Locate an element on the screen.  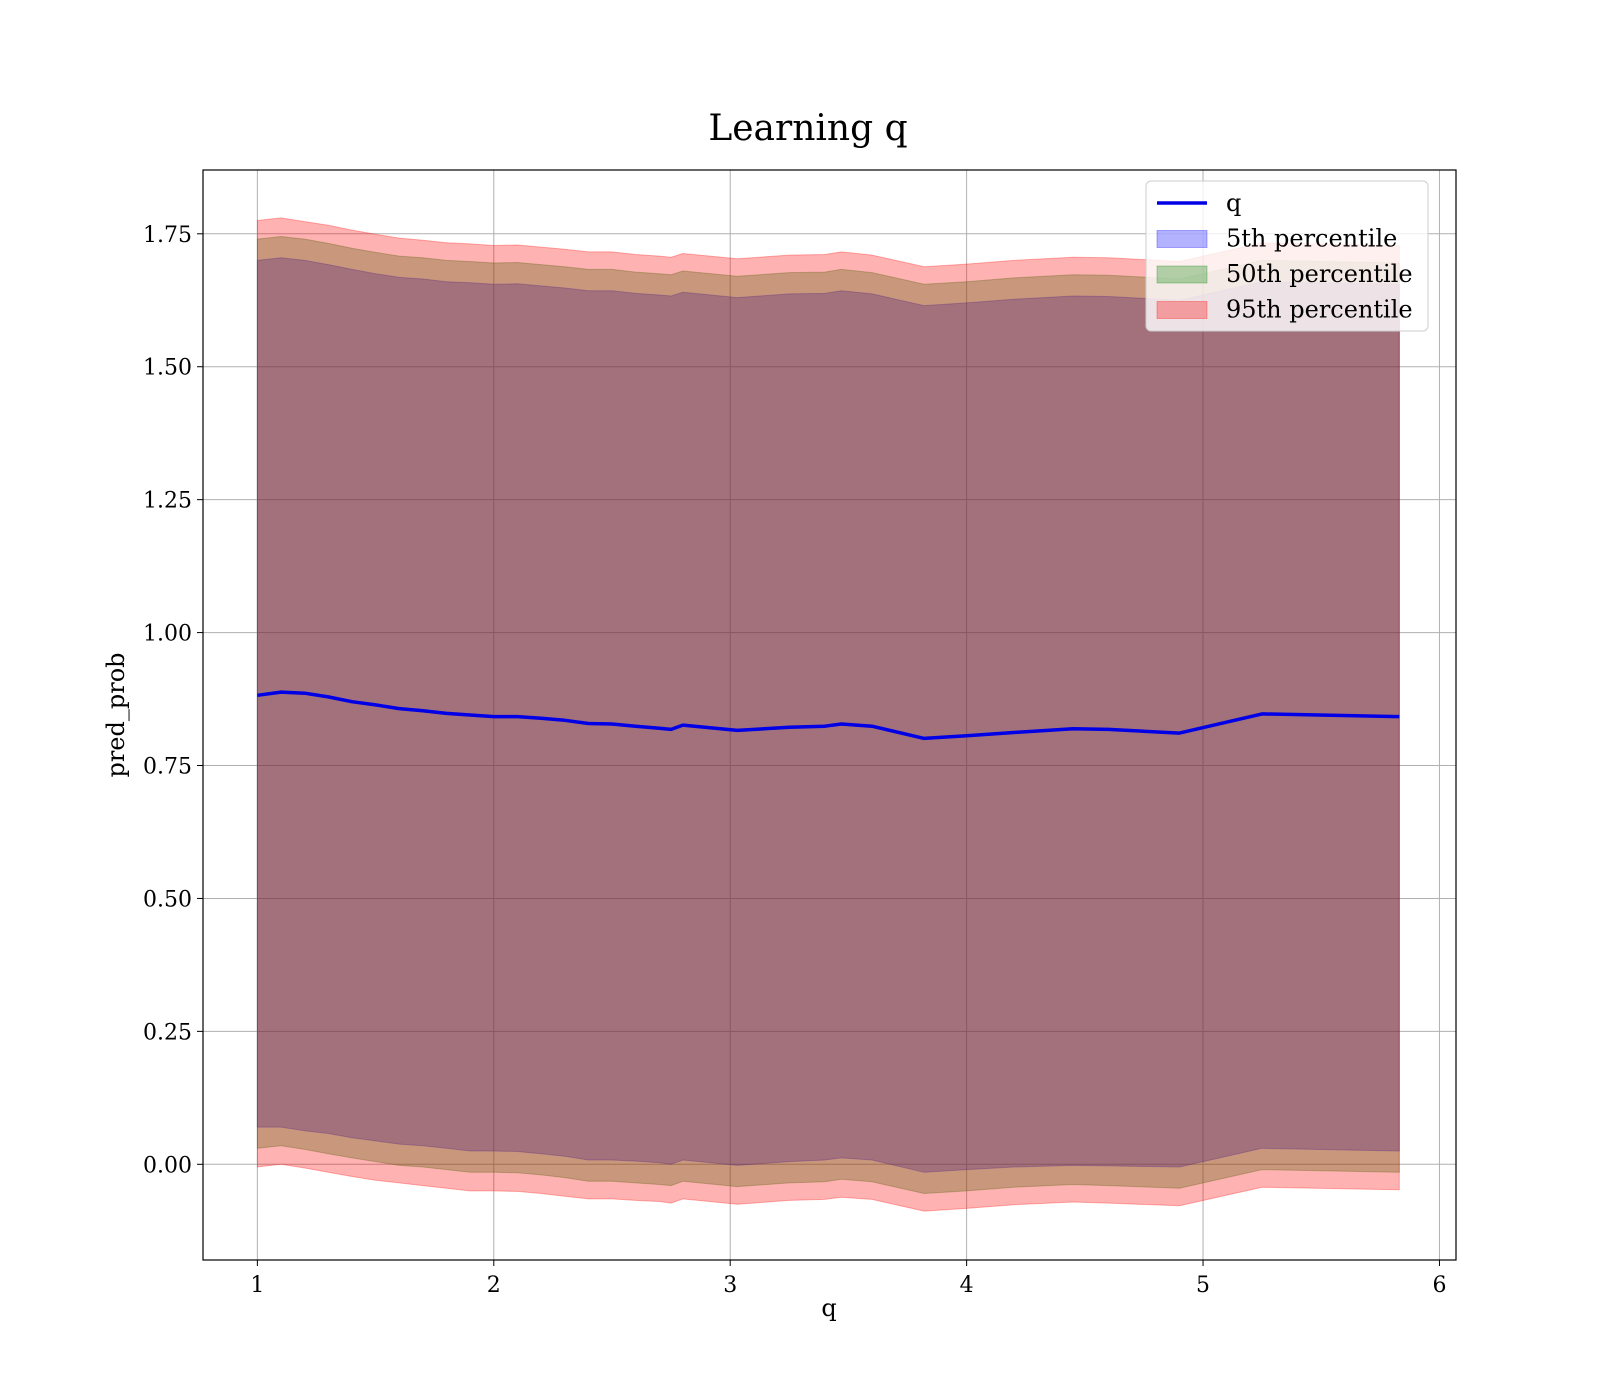
chart-title: Learning q is located at coordinates (807, 128).